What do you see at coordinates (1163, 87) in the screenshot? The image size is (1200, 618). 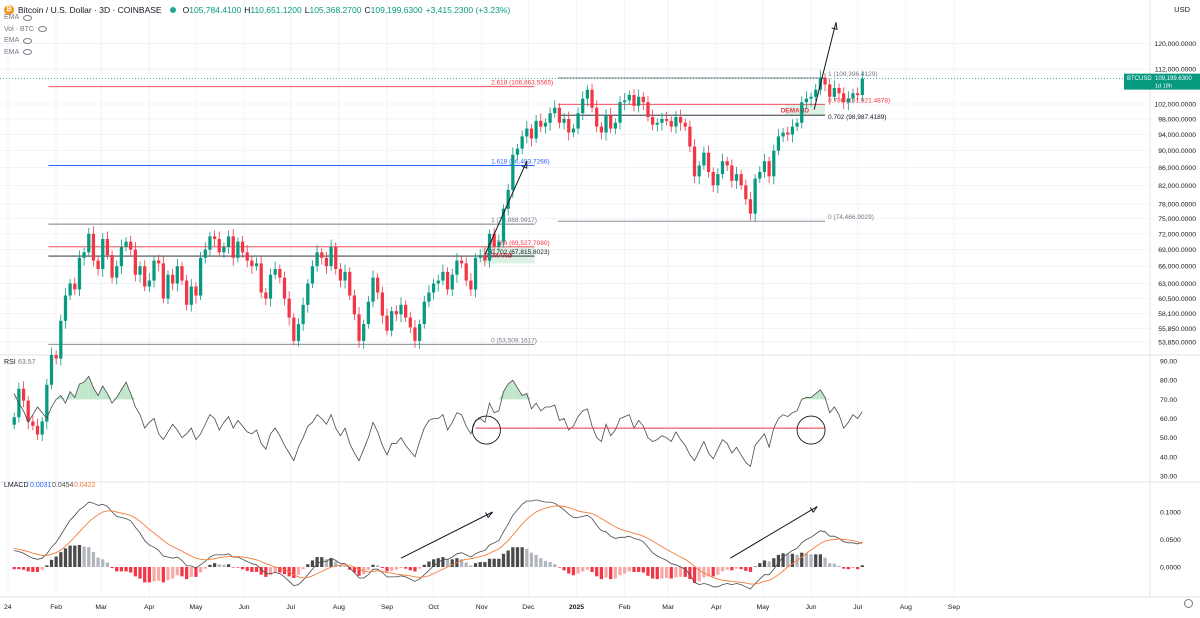 I see `last-price-countdown: 1d 18h` at bounding box center [1163, 87].